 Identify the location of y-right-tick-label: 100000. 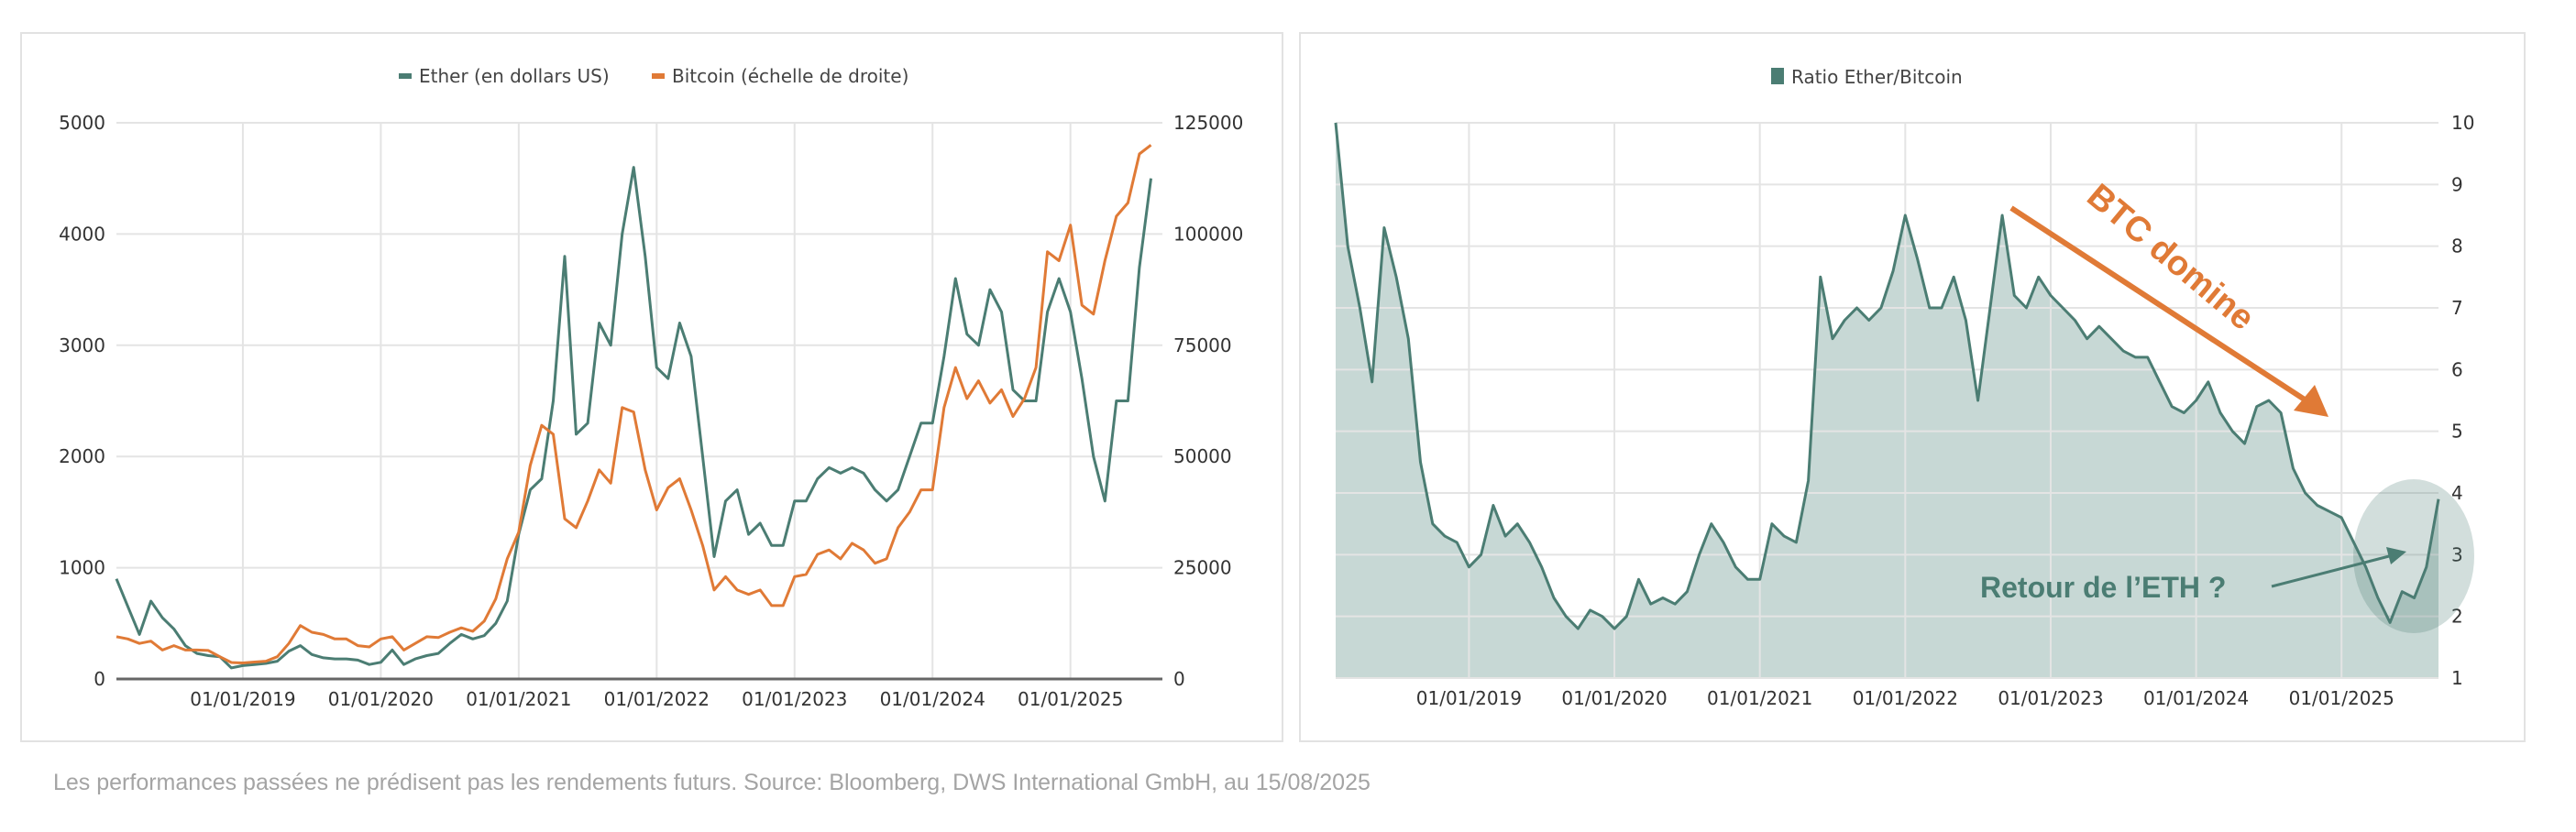
(1208, 234).